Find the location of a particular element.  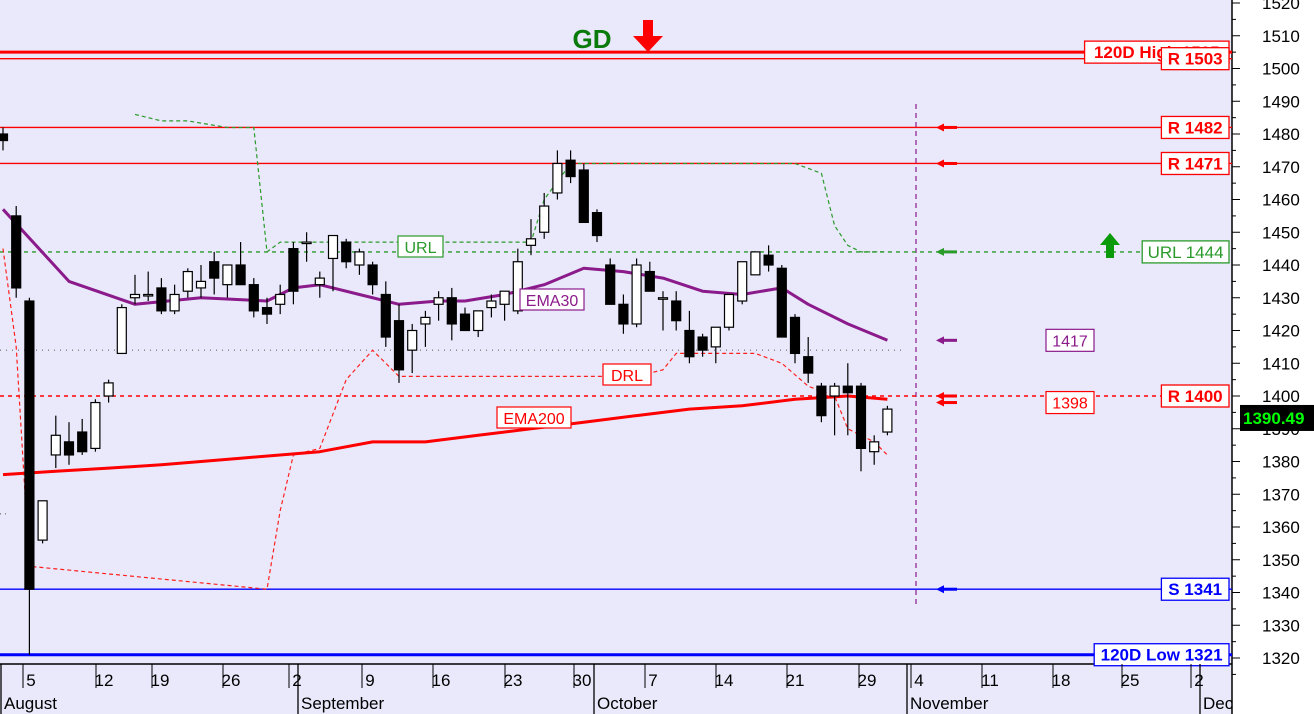

level-label: R 1400 is located at coordinates (1195, 396).